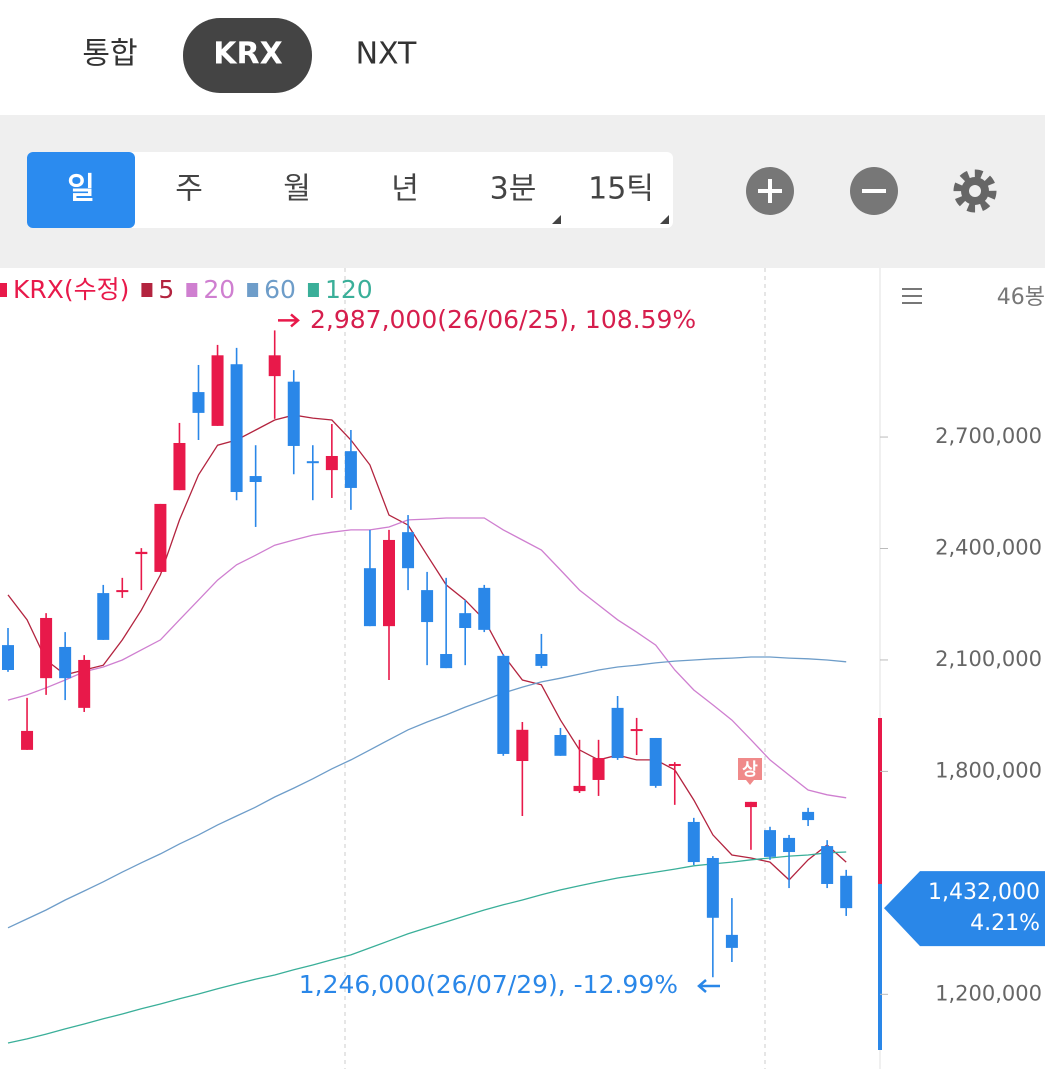 Image resolution: width=1045 pixels, height=1069 pixels. Describe the element at coordinates (880, 801) in the screenshot. I see `range-bar-up` at that location.